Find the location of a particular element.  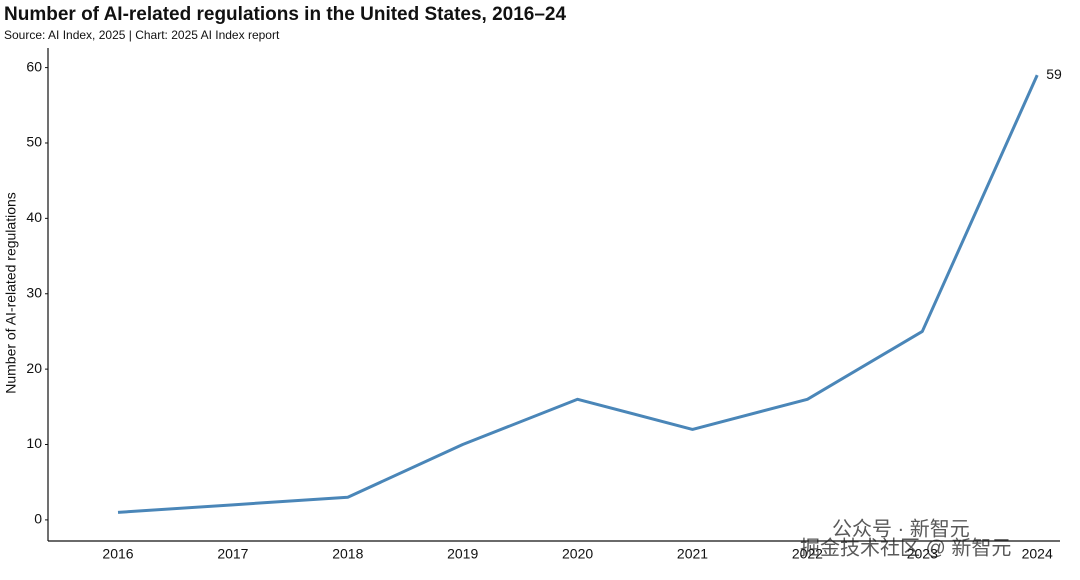

y-axis-label: Number of AI-related regulations is located at coordinates (11, 293).